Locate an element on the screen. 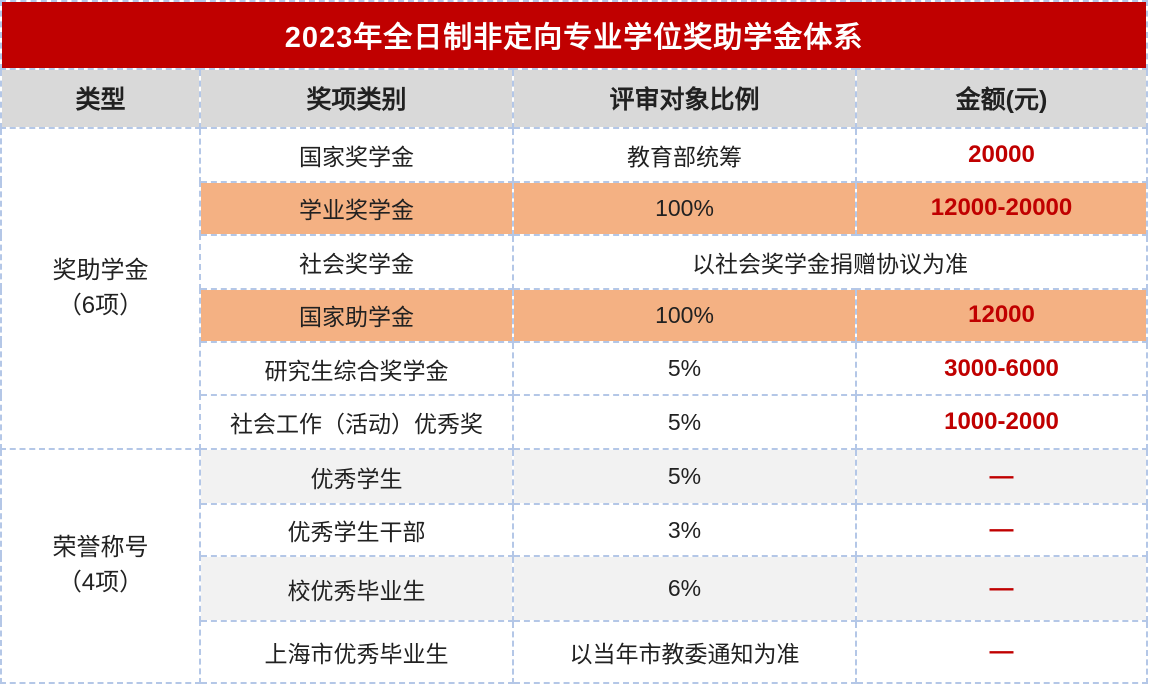 The width and height of the screenshot is (1153, 689). category-cell: 校优秀毕业生 is located at coordinates (356, 588).